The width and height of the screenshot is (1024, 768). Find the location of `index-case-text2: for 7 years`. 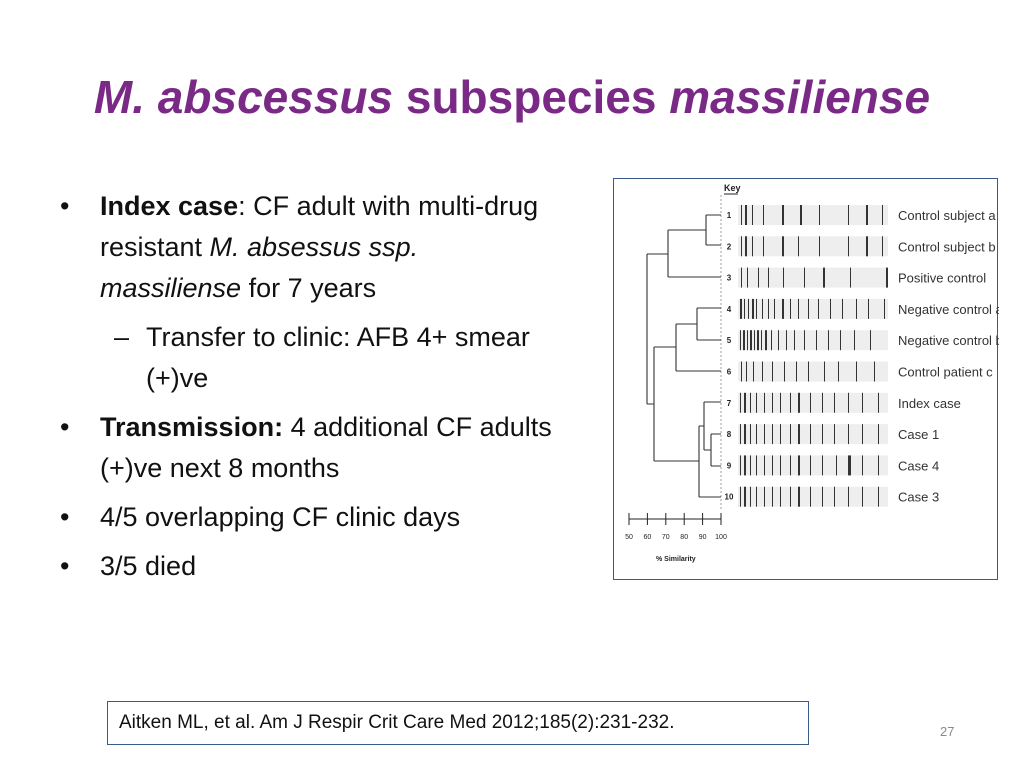

index-case-text2: for 7 years is located at coordinates (309, 288).